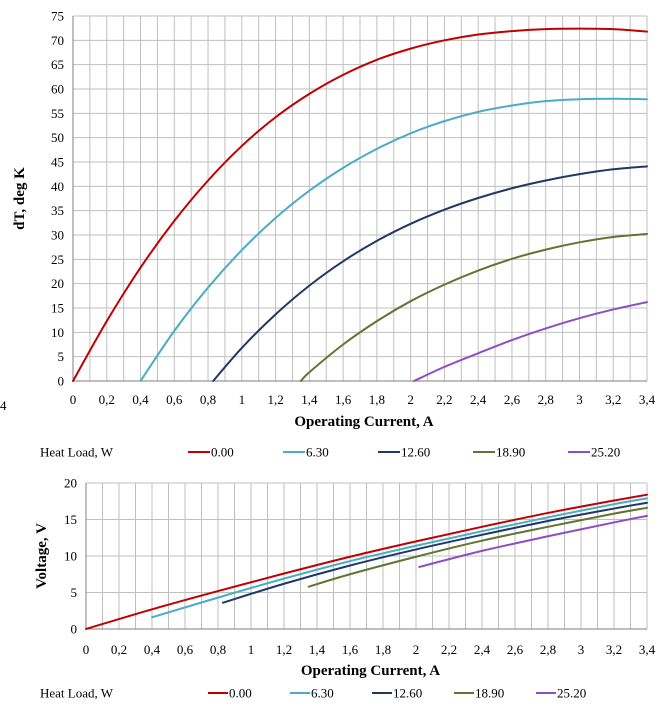 Image resolution: width=661 pixels, height=704 pixels. What do you see at coordinates (218, 649) in the screenshot?
I see `voltage-x-tick-label: 0,8` at bounding box center [218, 649].